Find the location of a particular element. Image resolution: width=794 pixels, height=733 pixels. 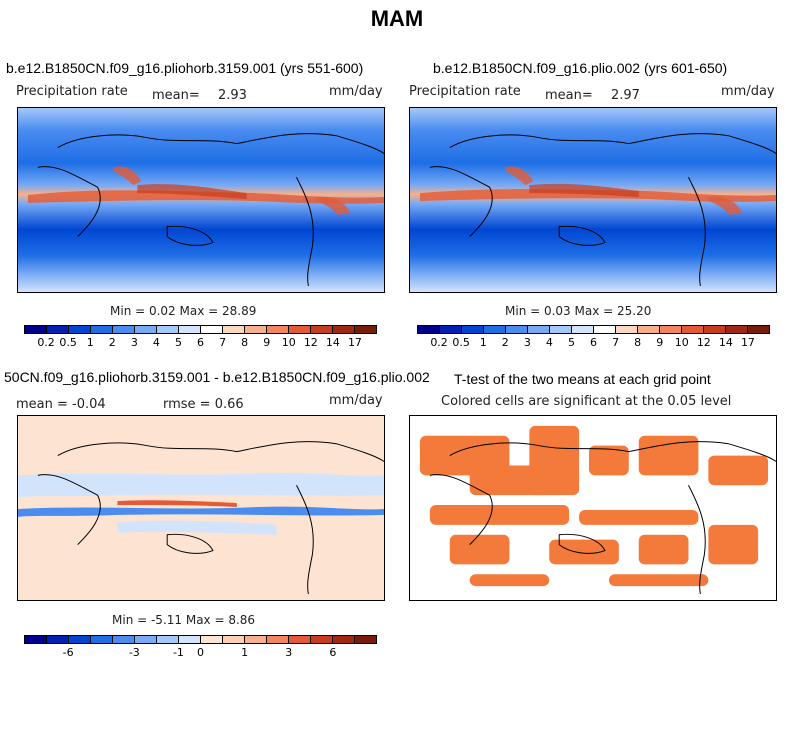

panel4-map is located at coordinates (593, 508).